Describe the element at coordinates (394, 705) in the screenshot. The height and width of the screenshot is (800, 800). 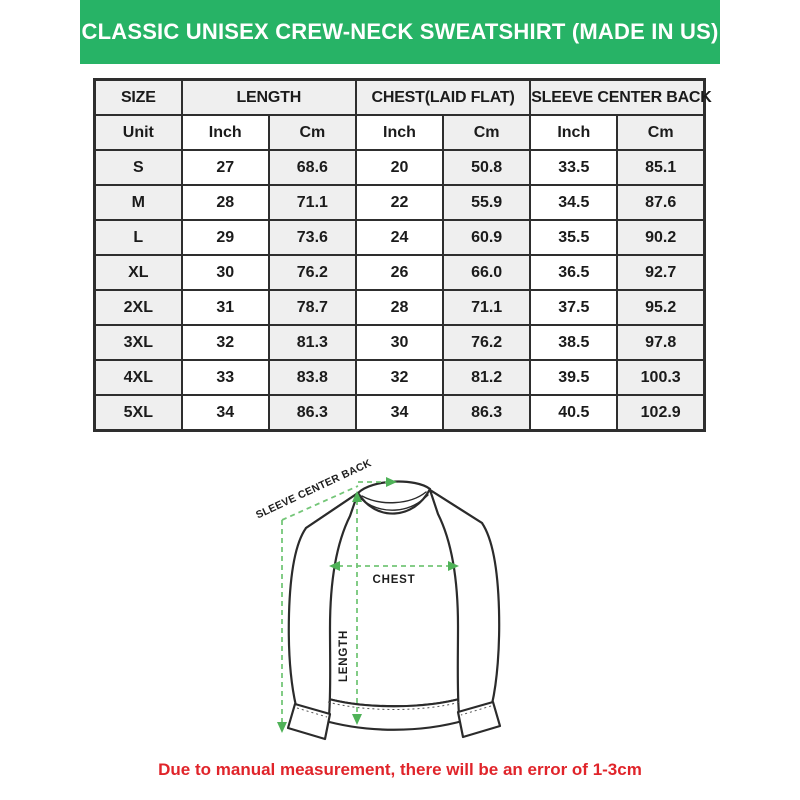
I see `waistband-stitch-line` at that location.